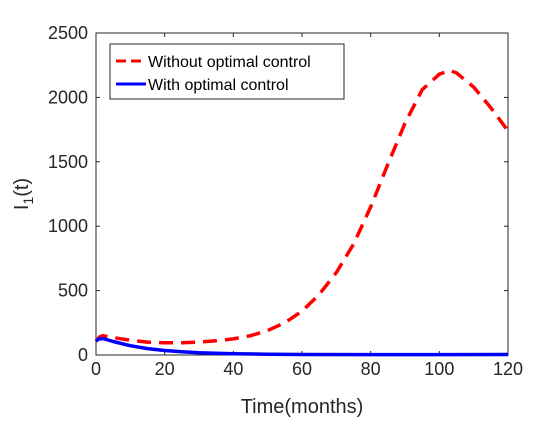 The width and height of the screenshot is (560, 425). Describe the element at coordinates (229, 62) in the screenshot. I see `legend-label-without-control: Without optimal control` at that location.